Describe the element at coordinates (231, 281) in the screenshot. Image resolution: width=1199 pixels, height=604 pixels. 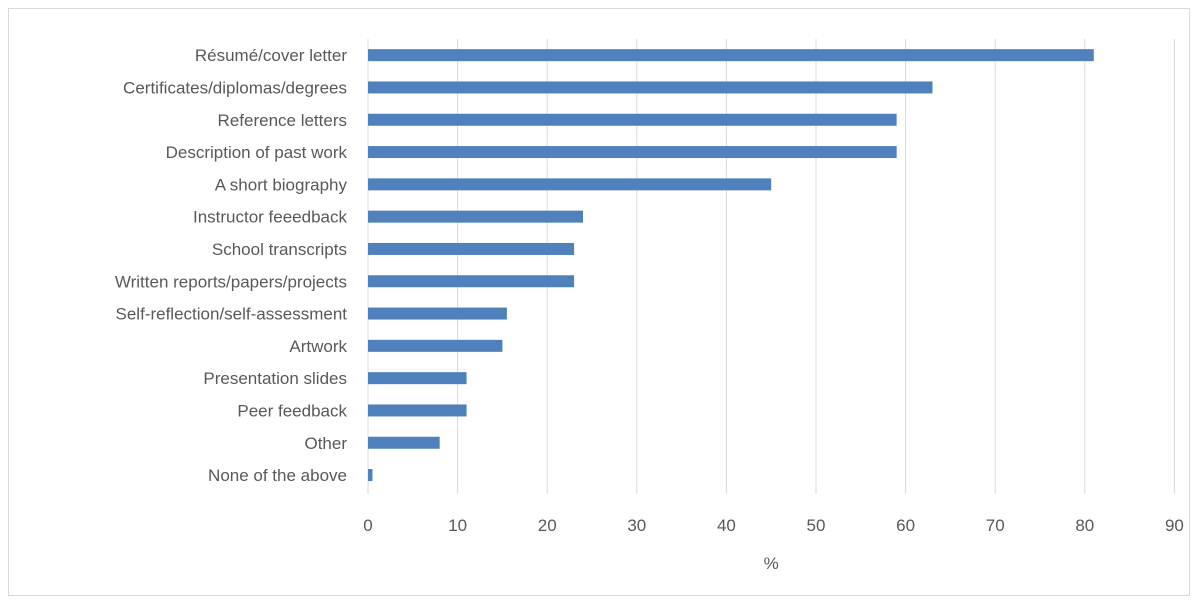
I see `category-label: Written reports/papers/projects` at that location.